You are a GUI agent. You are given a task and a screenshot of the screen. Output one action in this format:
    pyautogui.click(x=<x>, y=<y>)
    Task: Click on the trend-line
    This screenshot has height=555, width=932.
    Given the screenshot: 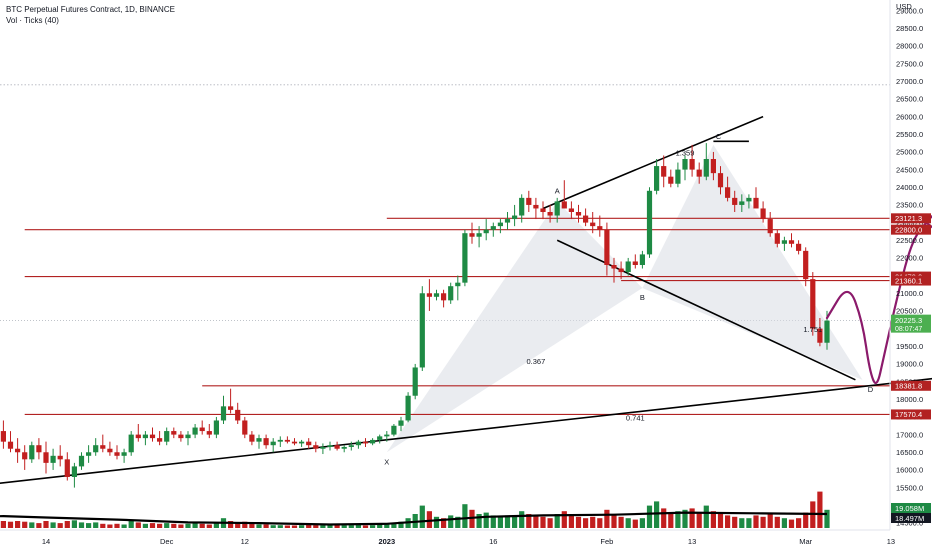 What is the action you would take?
    pyautogui.click(x=653, y=162)
    